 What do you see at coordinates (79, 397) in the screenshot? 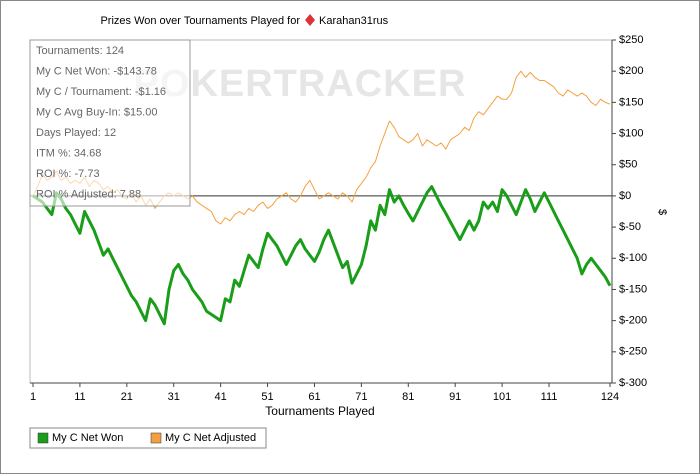
I see `x-tick-label: 11` at bounding box center [79, 397].